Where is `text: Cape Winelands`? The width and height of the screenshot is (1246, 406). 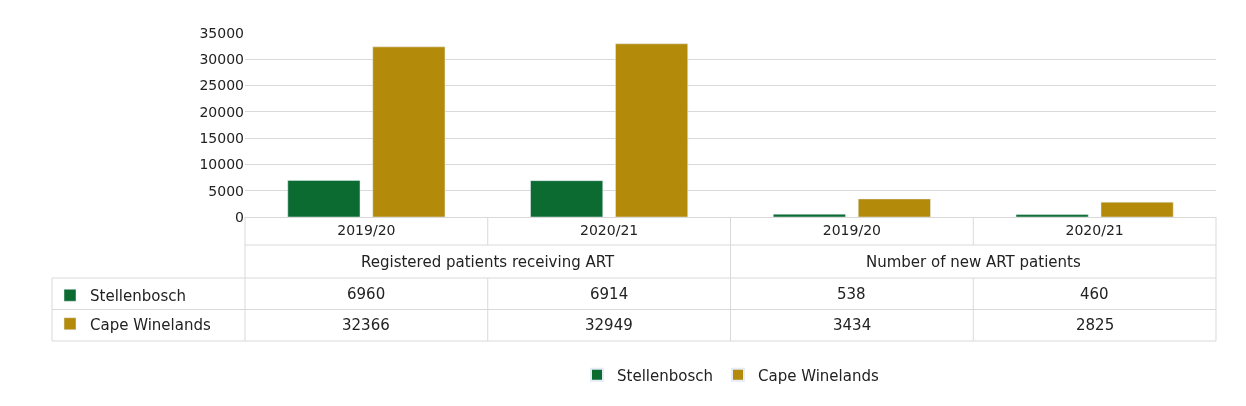
text: Cape Winelands is located at coordinates (150, 324).